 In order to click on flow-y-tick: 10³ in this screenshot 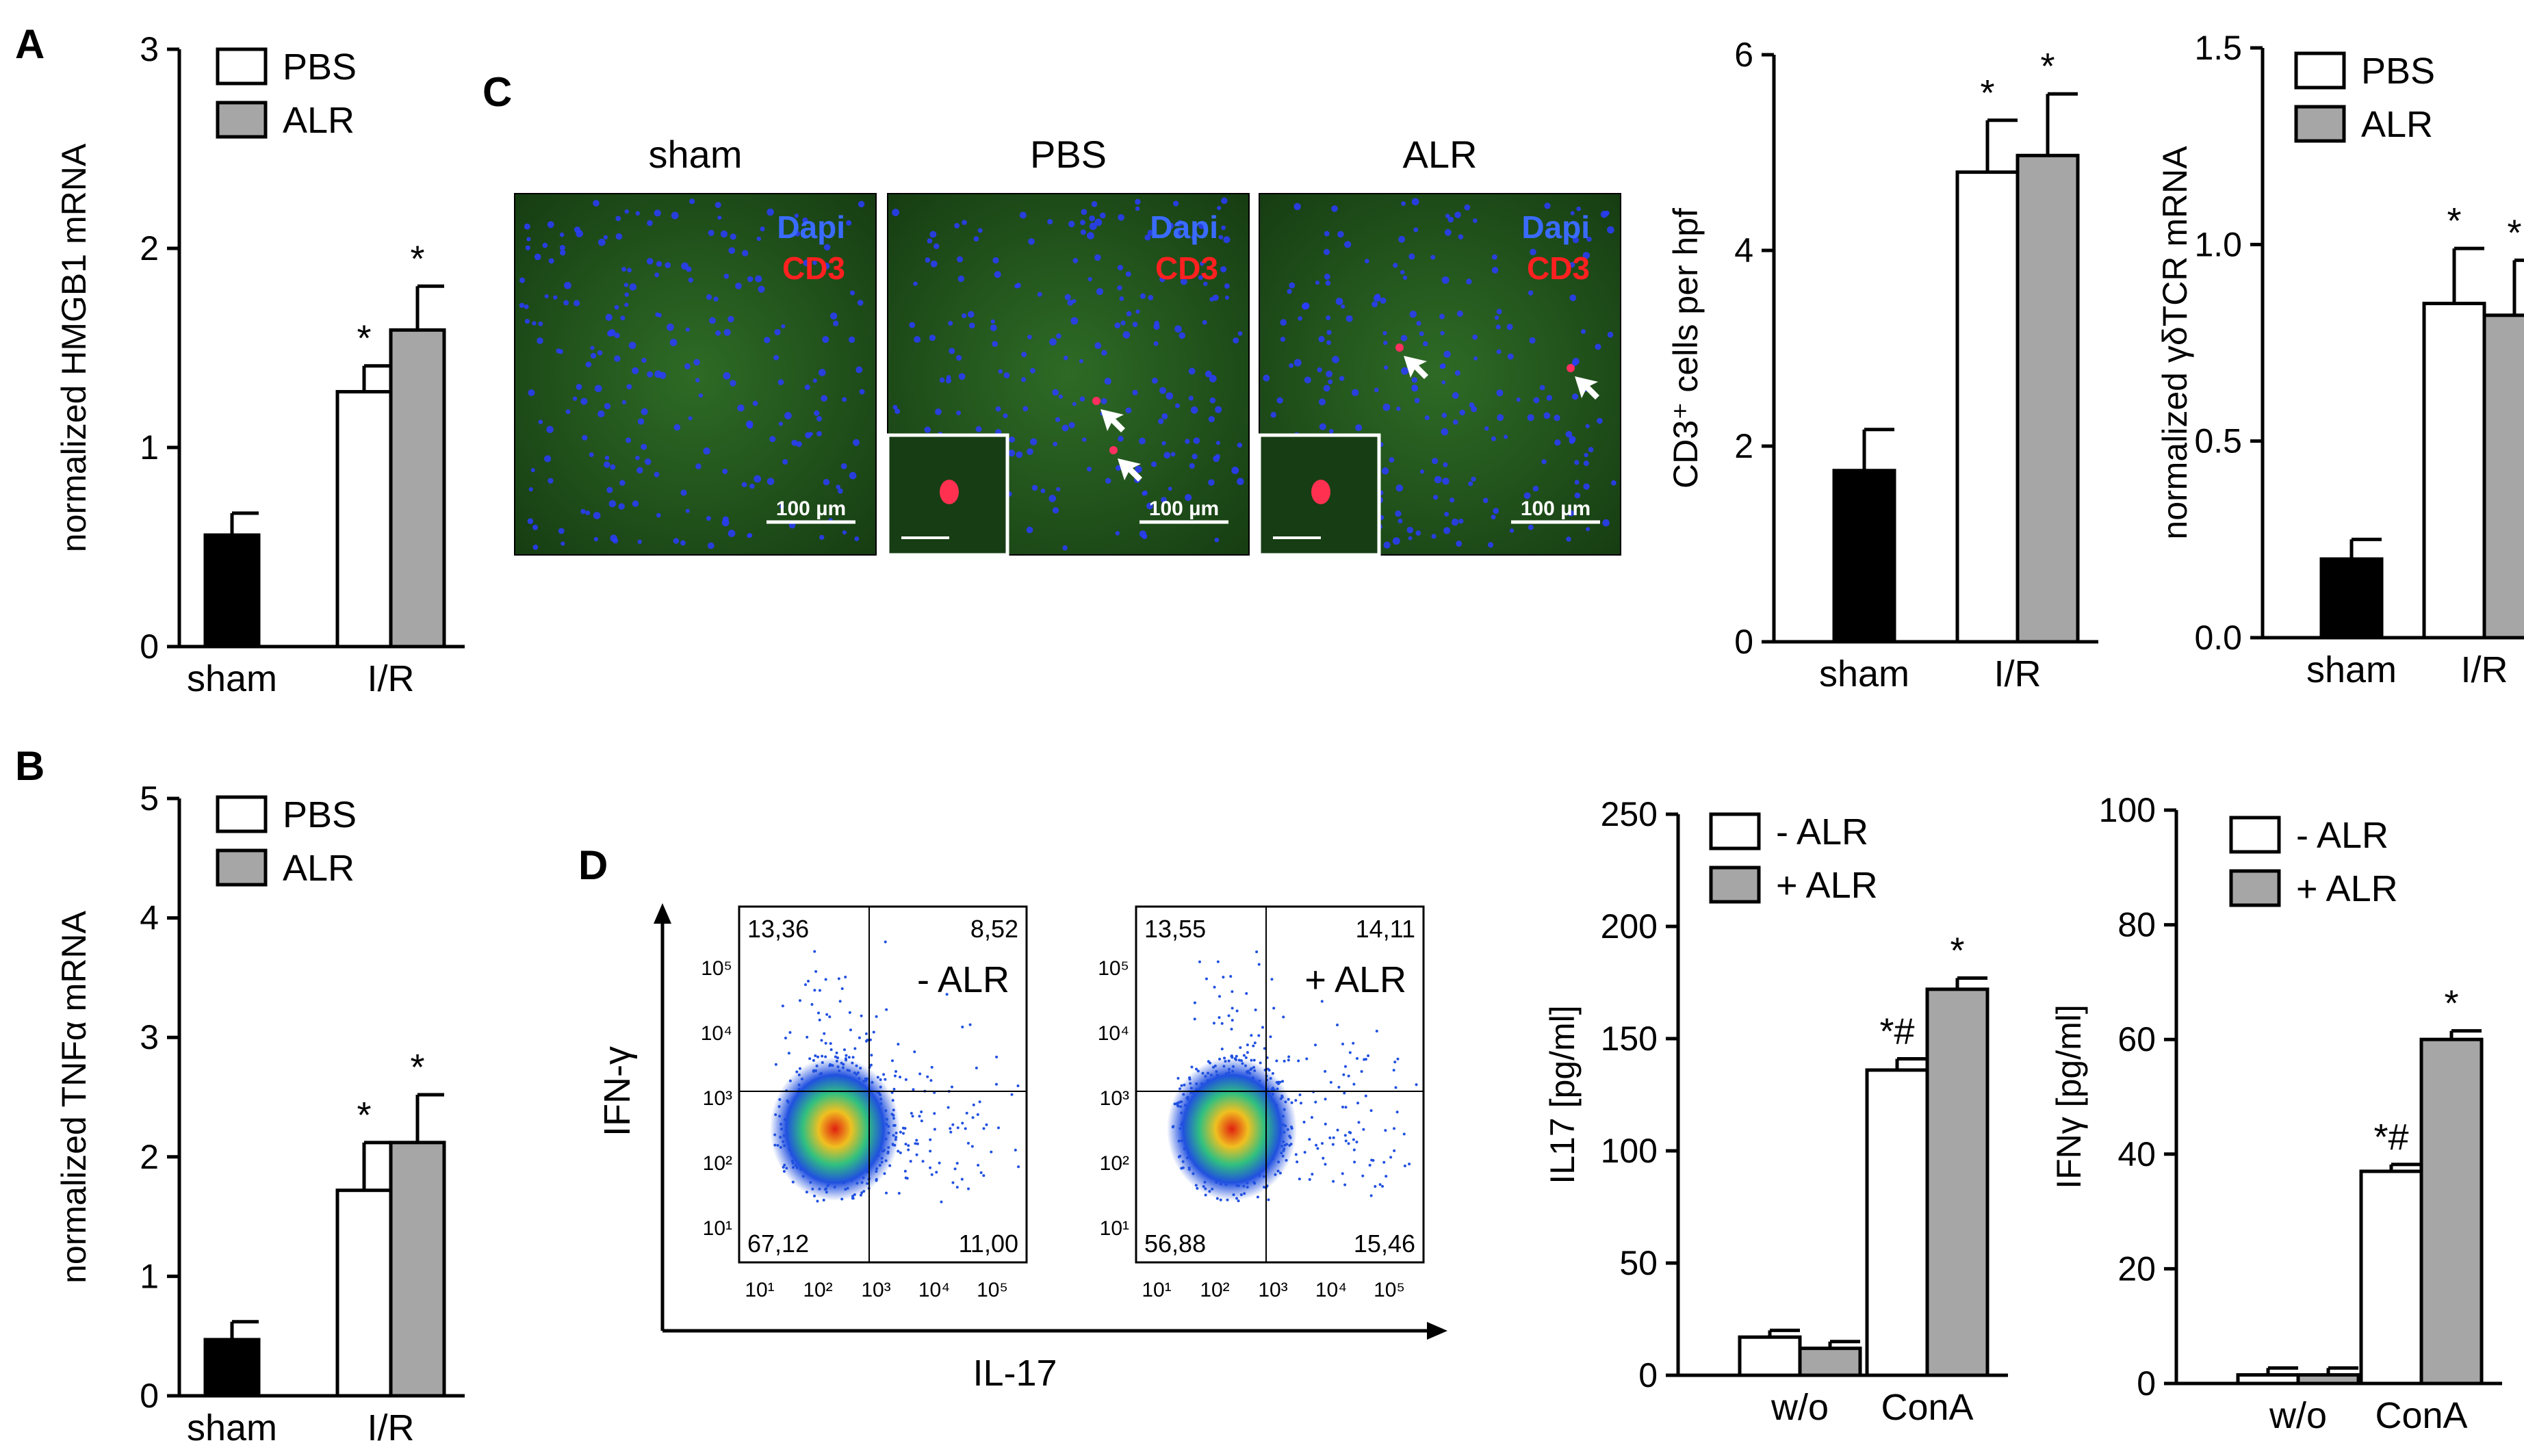, I will do `click(718, 1098)`.